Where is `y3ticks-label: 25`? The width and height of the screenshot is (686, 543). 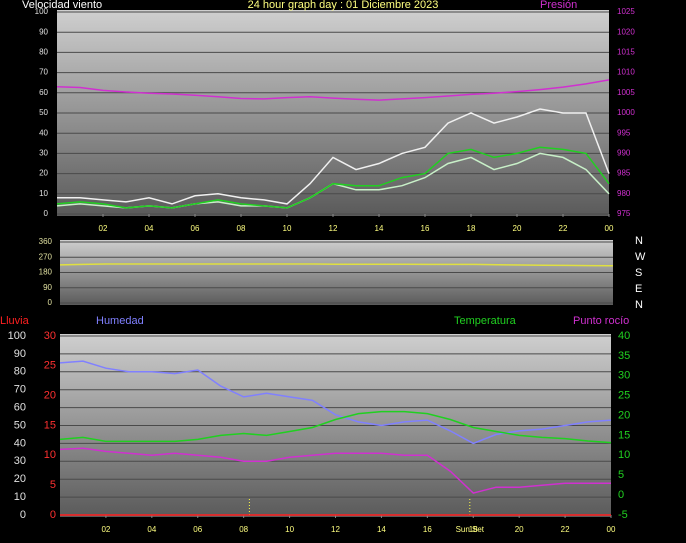
y3ticks-label: 25 is located at coordinates (50, 366).